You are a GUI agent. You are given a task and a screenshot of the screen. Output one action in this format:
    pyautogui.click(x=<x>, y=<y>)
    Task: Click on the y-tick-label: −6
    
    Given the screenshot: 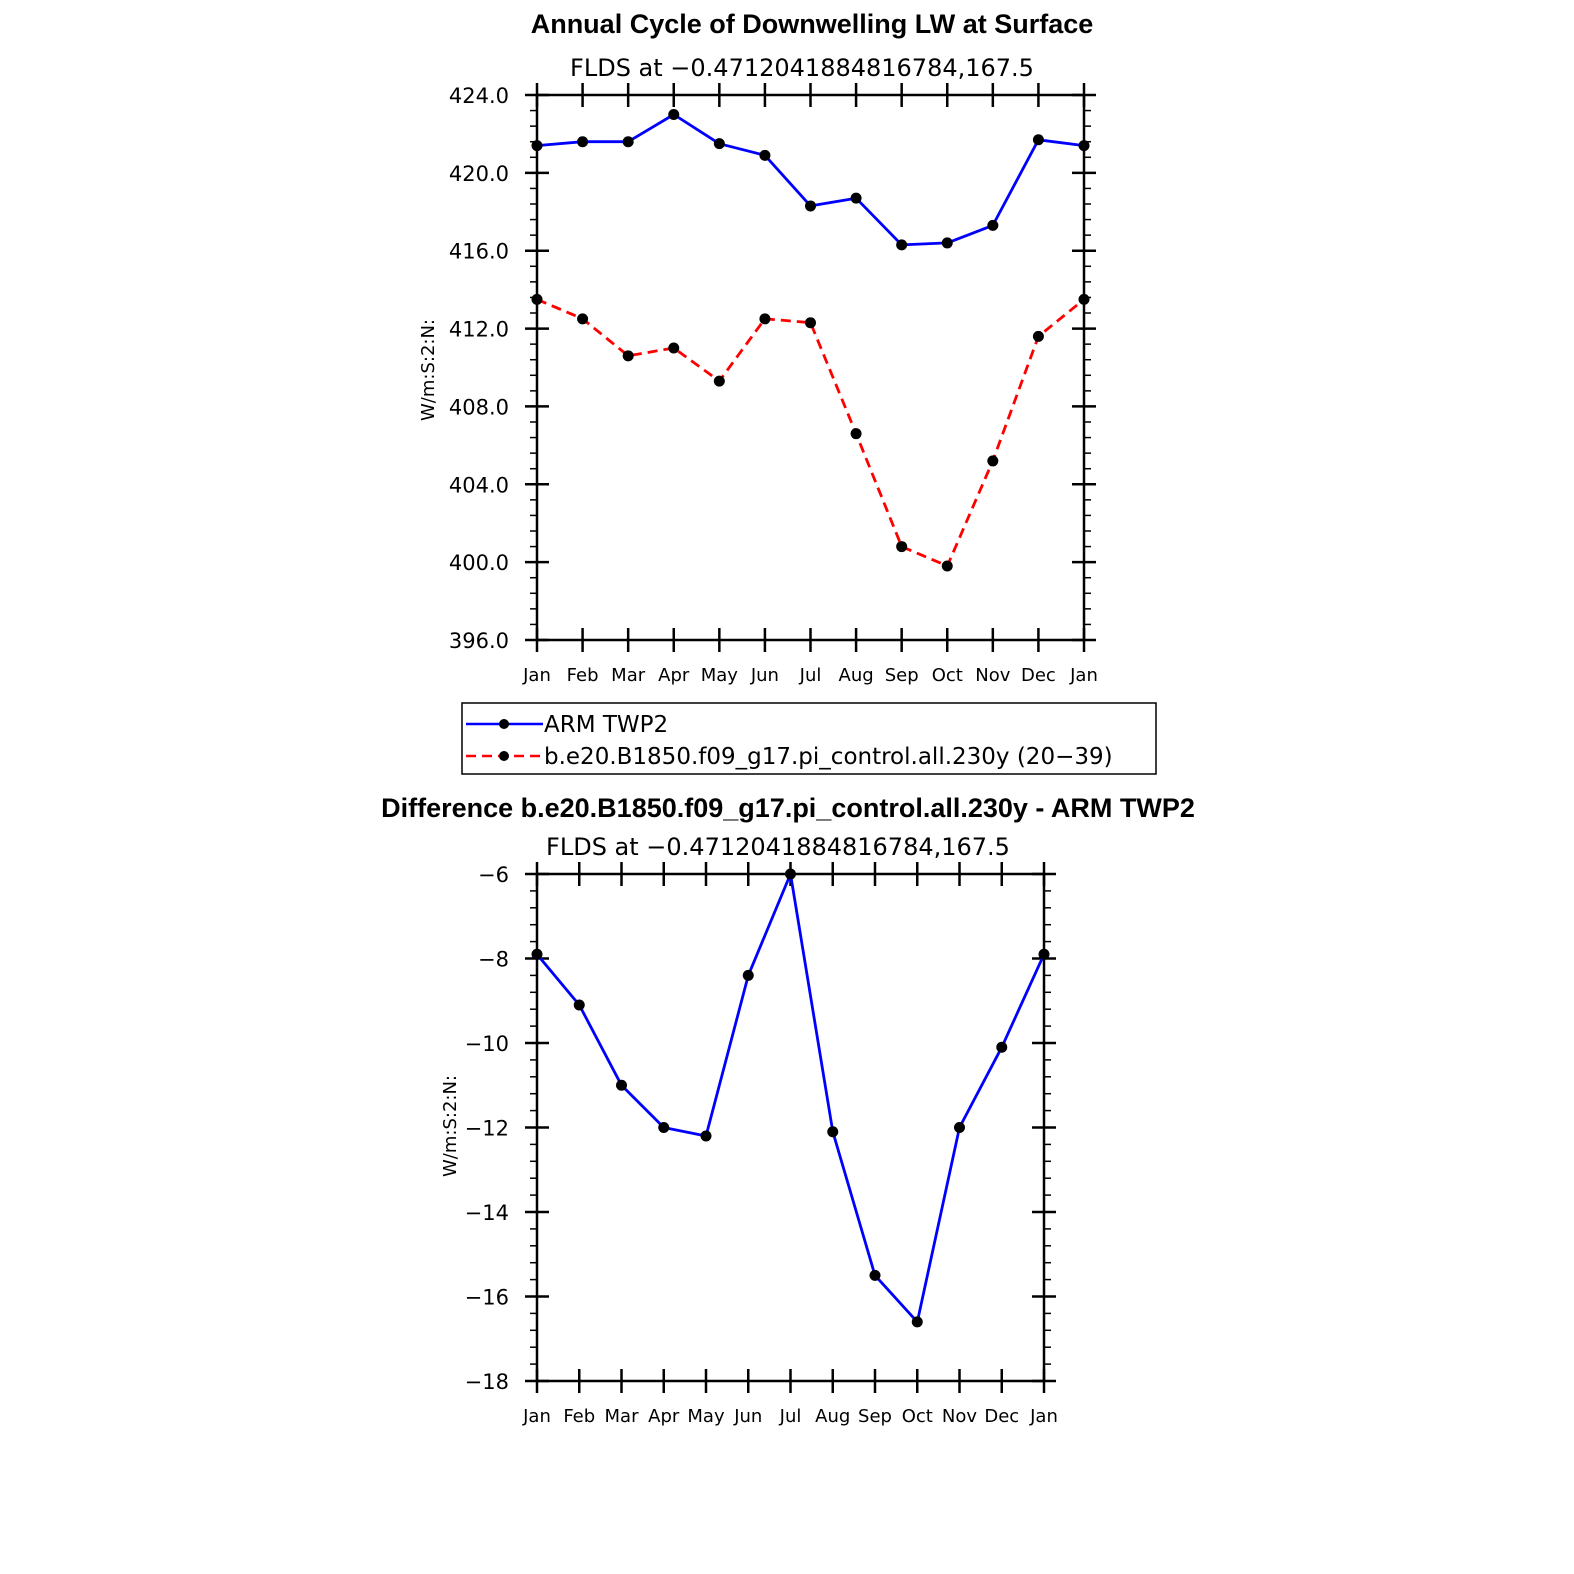 What is the action you would take?
    pyautogui.click(x=493, y=875)
    